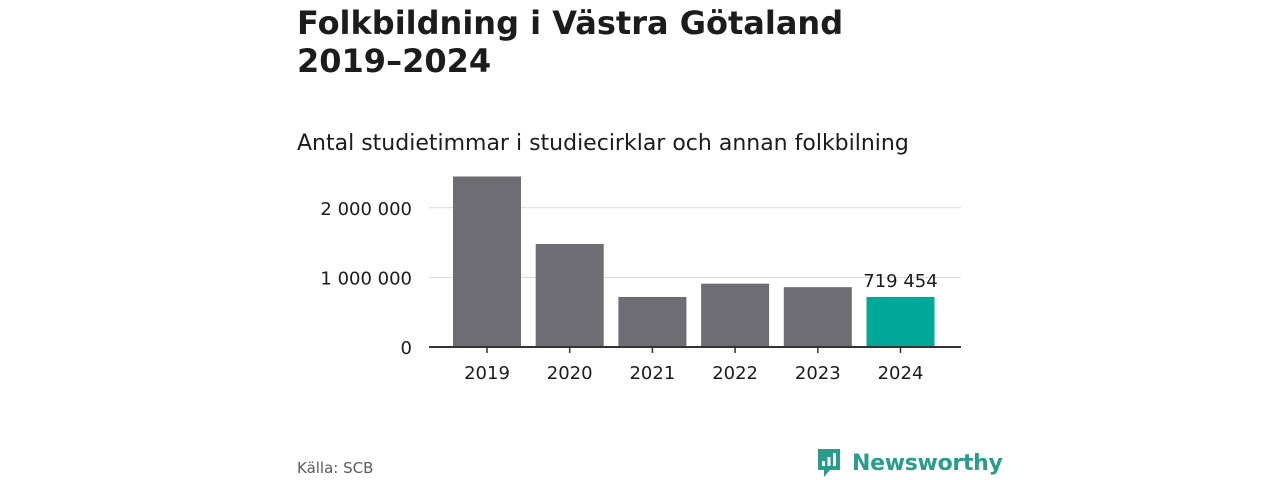 The height and width of the screenshot is (480, 1280). What do you see at coordinates (652, 321) in the screenshot?
I see `bar-2021` at bounding box center [652, 321].